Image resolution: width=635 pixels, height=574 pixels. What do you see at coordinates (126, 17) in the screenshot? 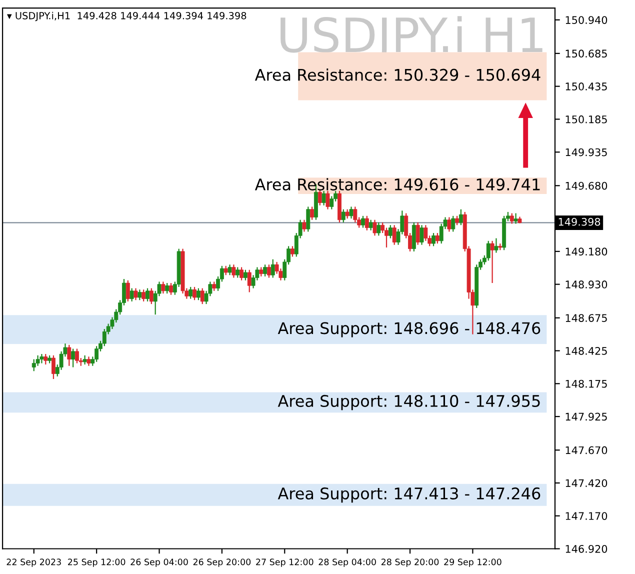
I see `chart-subtitle: ▾ USDJPY.i,H1 149.428 149.444 149.394 149.398` at bounding box center [126, 17].